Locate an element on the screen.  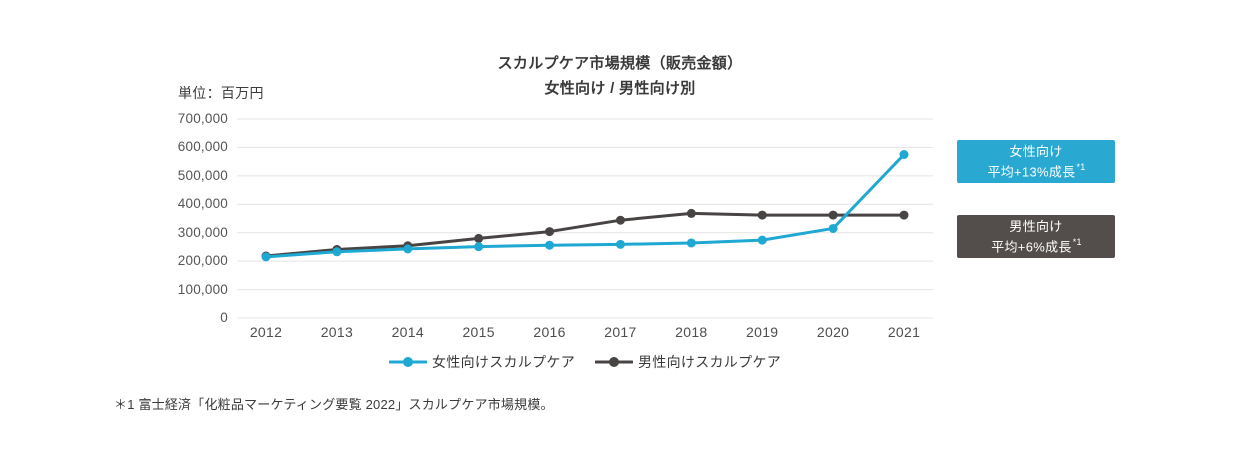
chart-title: スカルプケア市場規模（販売金額） 女性向け / 男性向け別 is located at coordinates (620, 76).